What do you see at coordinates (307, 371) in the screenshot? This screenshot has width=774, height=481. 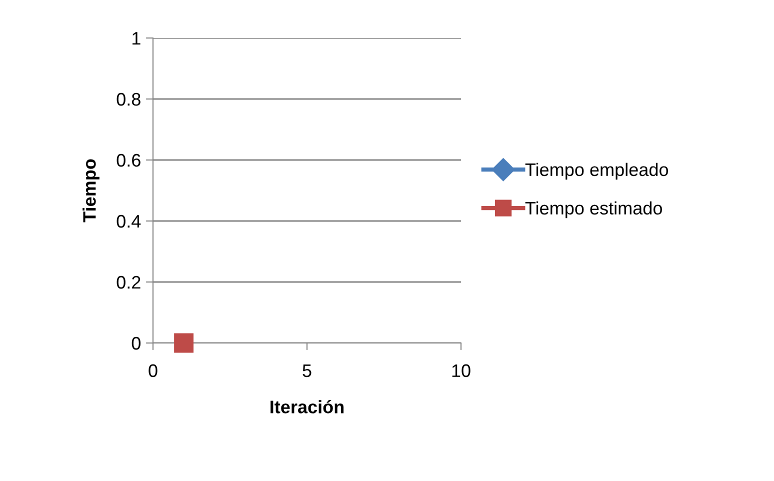 I see `x-tick-label: 5` at bounding box center [307, 371].